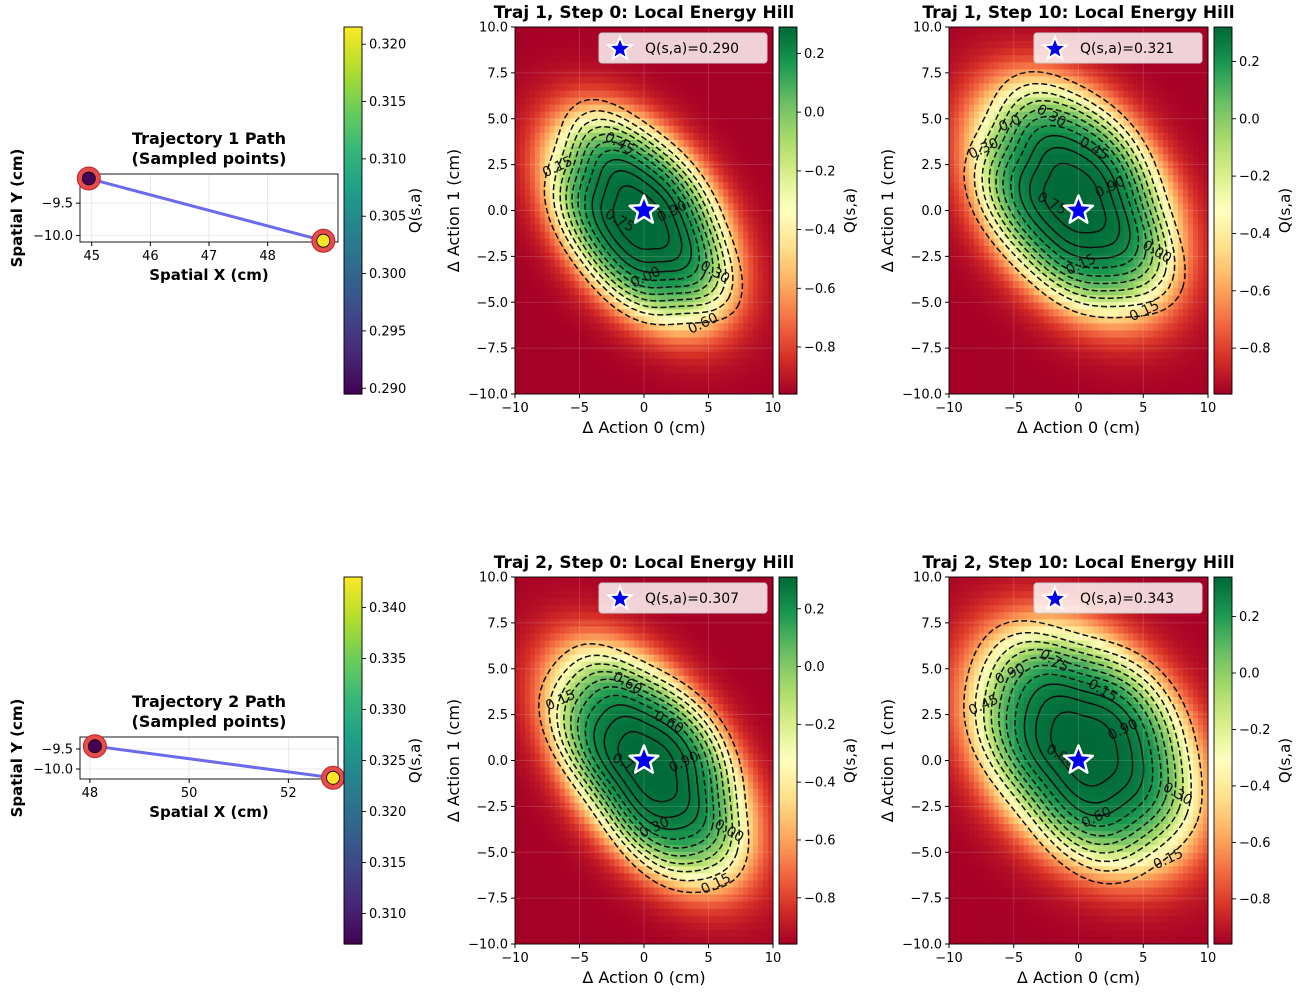 The height and width of the screenshot is (992, 1305). What do you see at coordinates (642, 214) in the screenshot?
I see `contour-line` at bounding box center [642, 214].